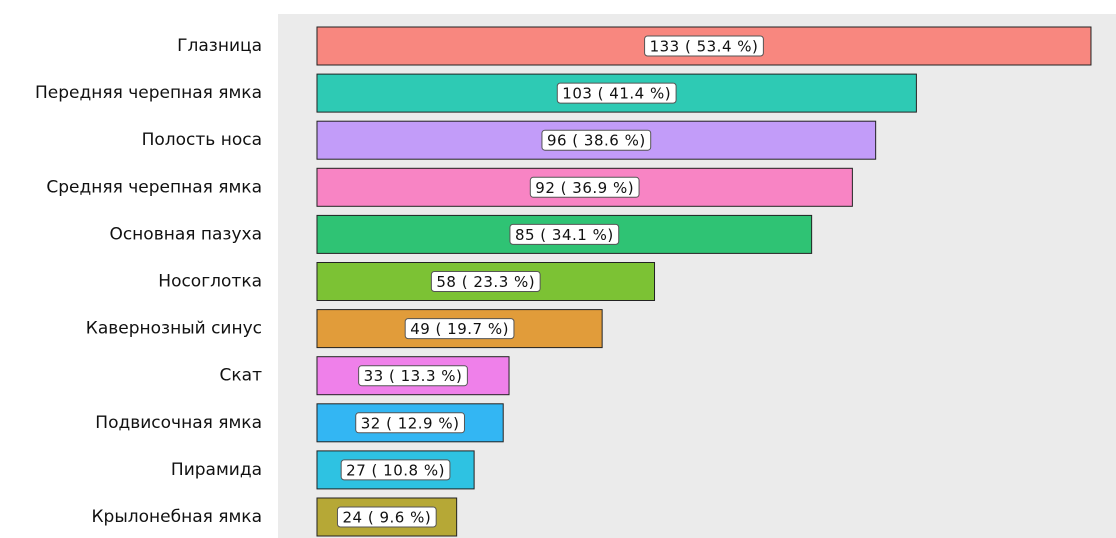 The height and width of the screenshot is (538, 1116). What do you see at coordinates (148, 93) in the screenshot?
I see `y-tick-label: Передняя черепная ямка` at bounding box center [148, 93].